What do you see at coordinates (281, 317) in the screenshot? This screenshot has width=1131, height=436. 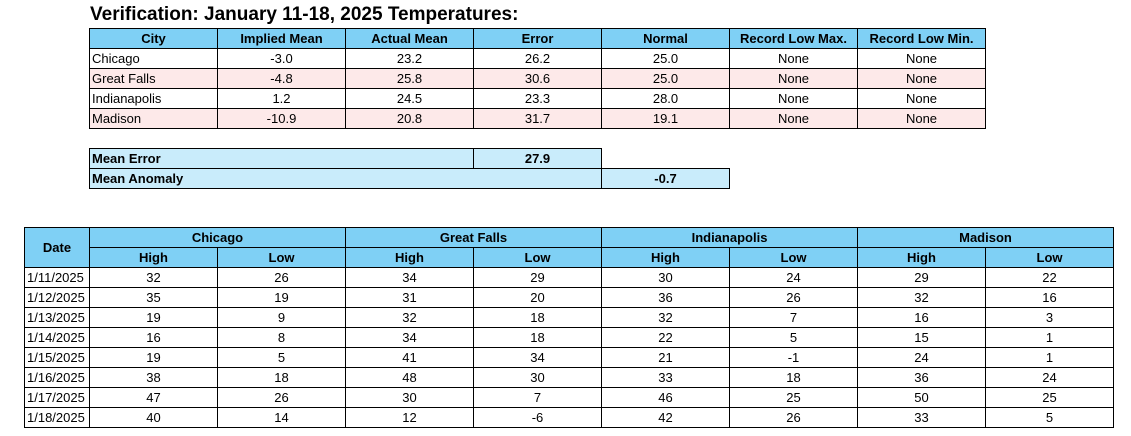 I see `temp-cell: 9` at bounding box center [281, 317].